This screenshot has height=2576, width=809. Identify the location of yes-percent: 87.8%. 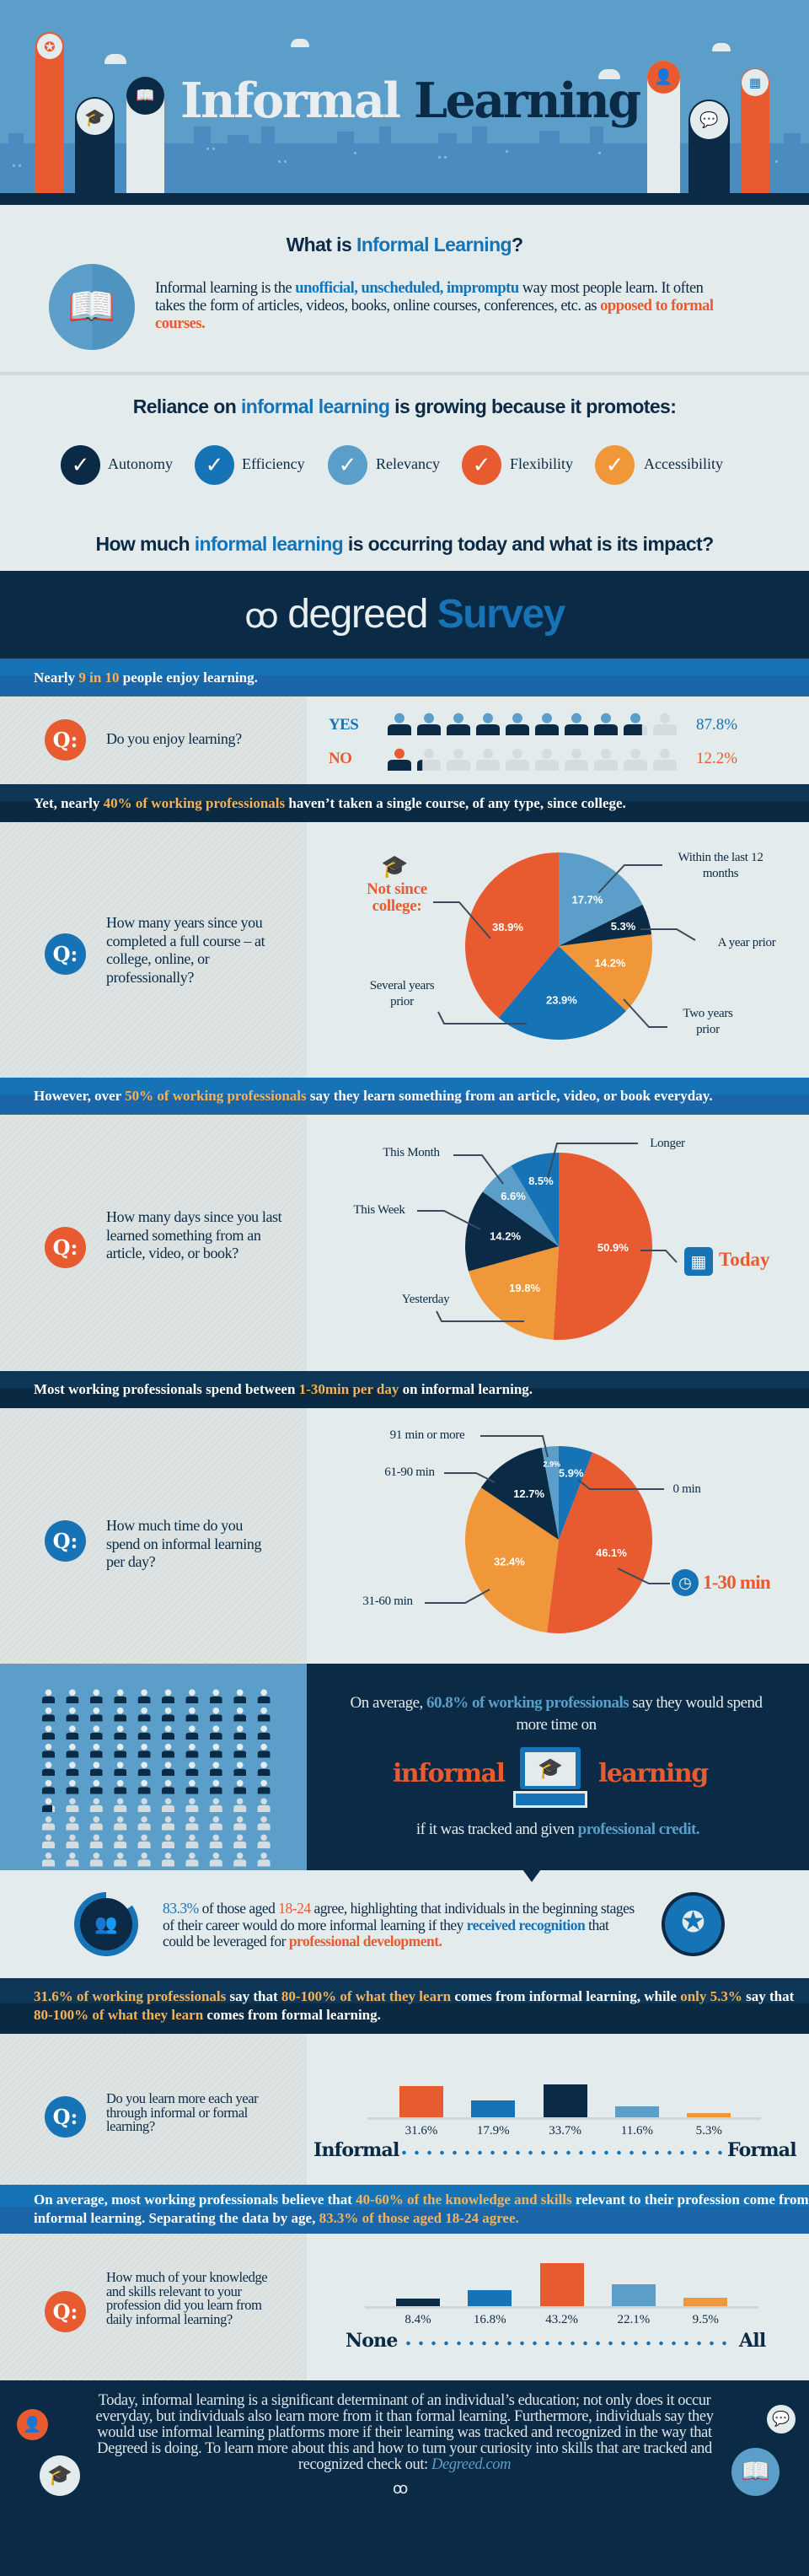
(717, 725).